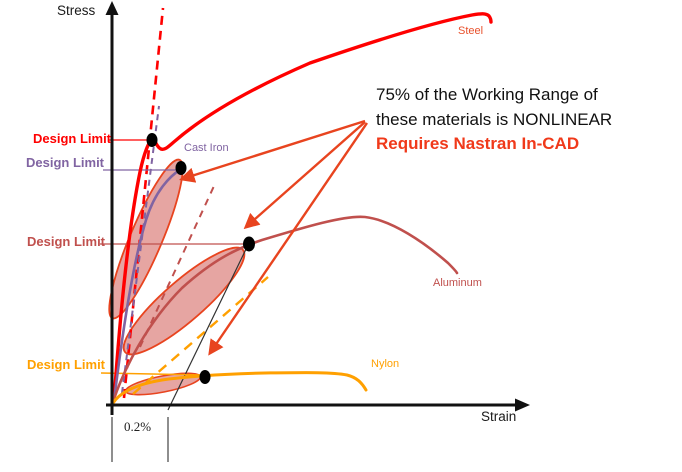 The height and width of the screenshot is (472, 682). I want to click on nylon-curve-label: Nylon, so click(385, 364).